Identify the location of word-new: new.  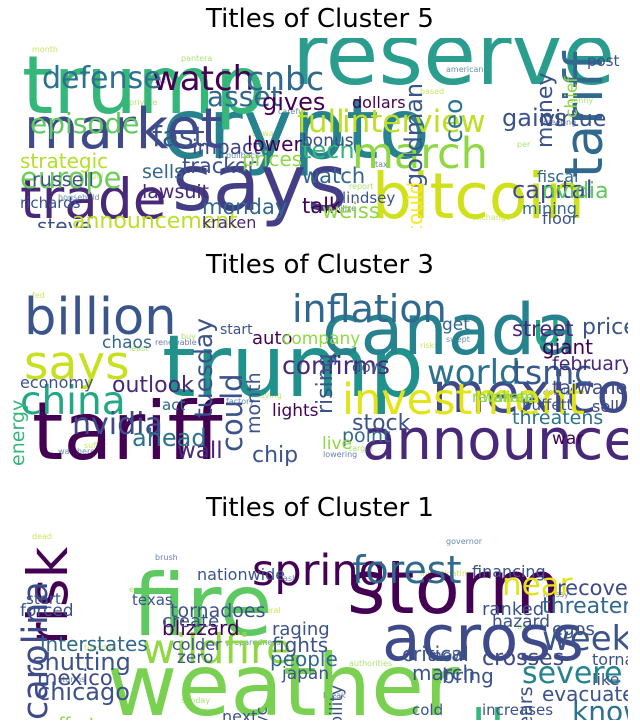
(448, 655).